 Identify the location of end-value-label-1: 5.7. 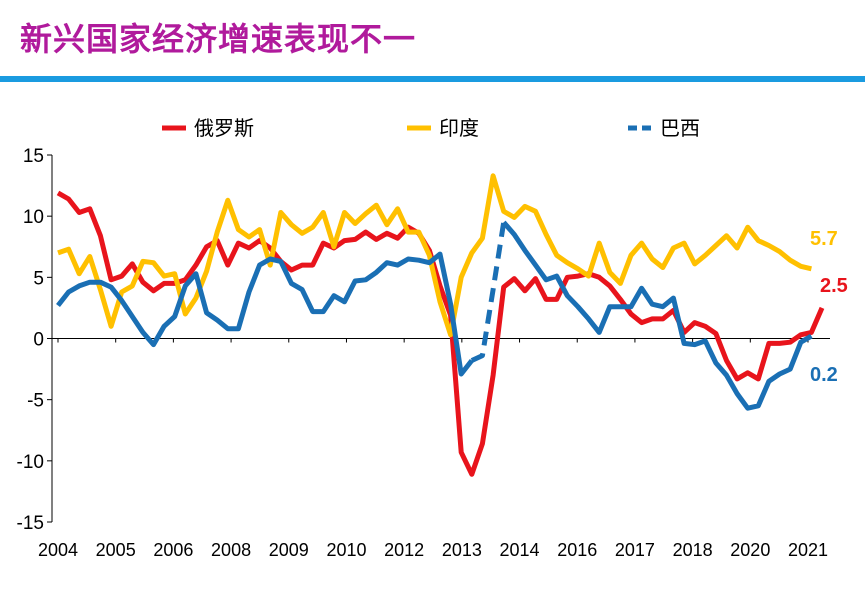
(824, 239).